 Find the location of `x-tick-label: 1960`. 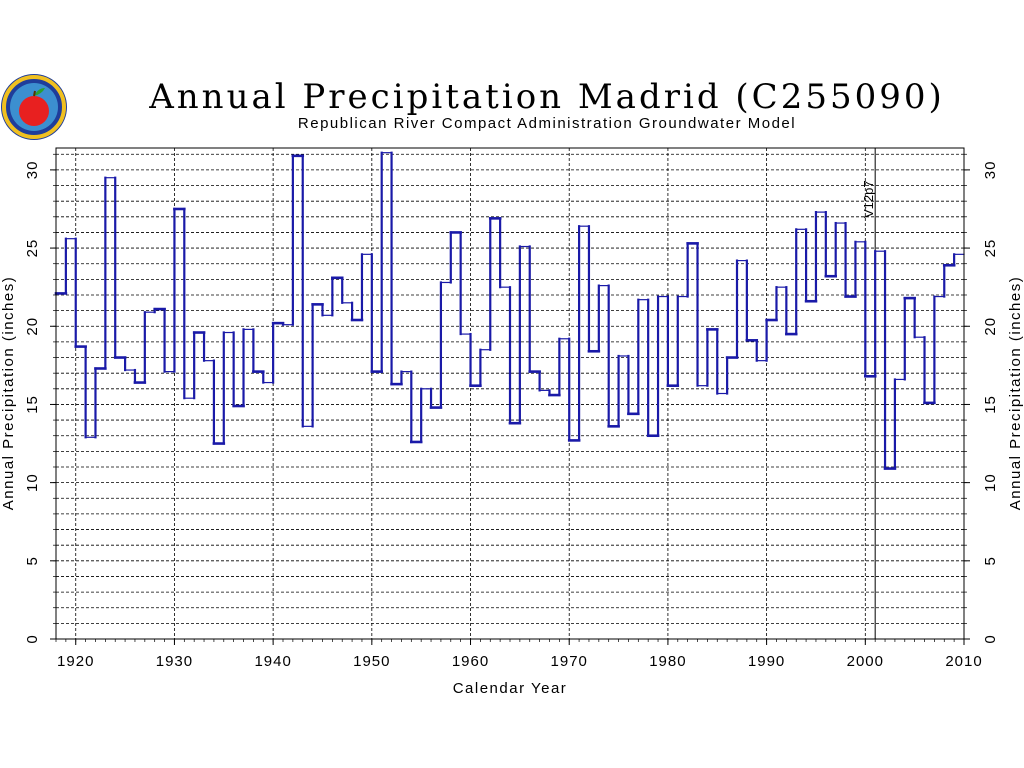

x-tick-label: 1960 is located at coordinates (470, 661).